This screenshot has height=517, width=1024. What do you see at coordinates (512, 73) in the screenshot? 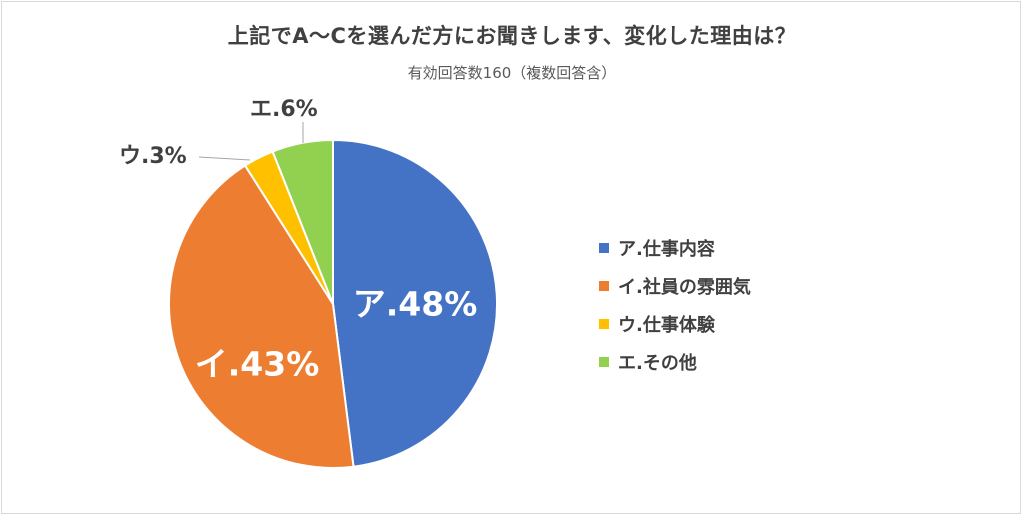
I see `chart-subtitle: 有効回答数160（複数回答含）` at bounding box center [512, 73].